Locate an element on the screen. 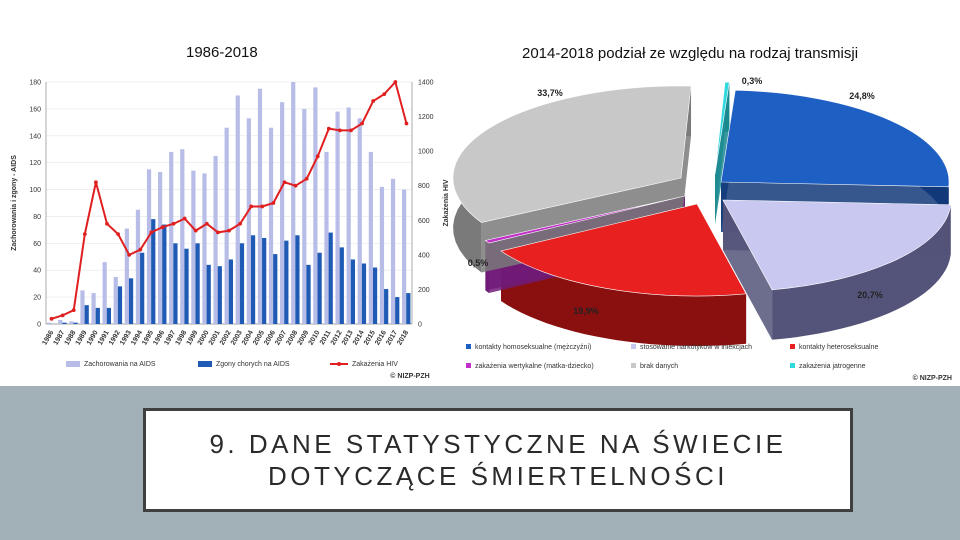 This screenshot has width=960, height=540. pie-label: 24,8% is located at coordinates (862, 96).